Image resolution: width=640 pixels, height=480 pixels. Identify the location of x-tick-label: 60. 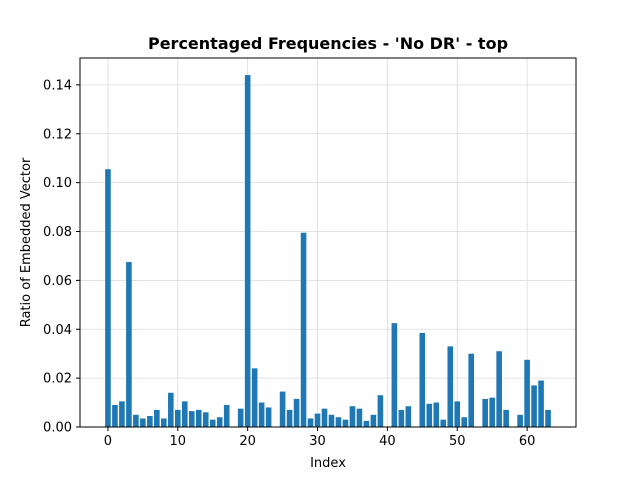
(527, 441).